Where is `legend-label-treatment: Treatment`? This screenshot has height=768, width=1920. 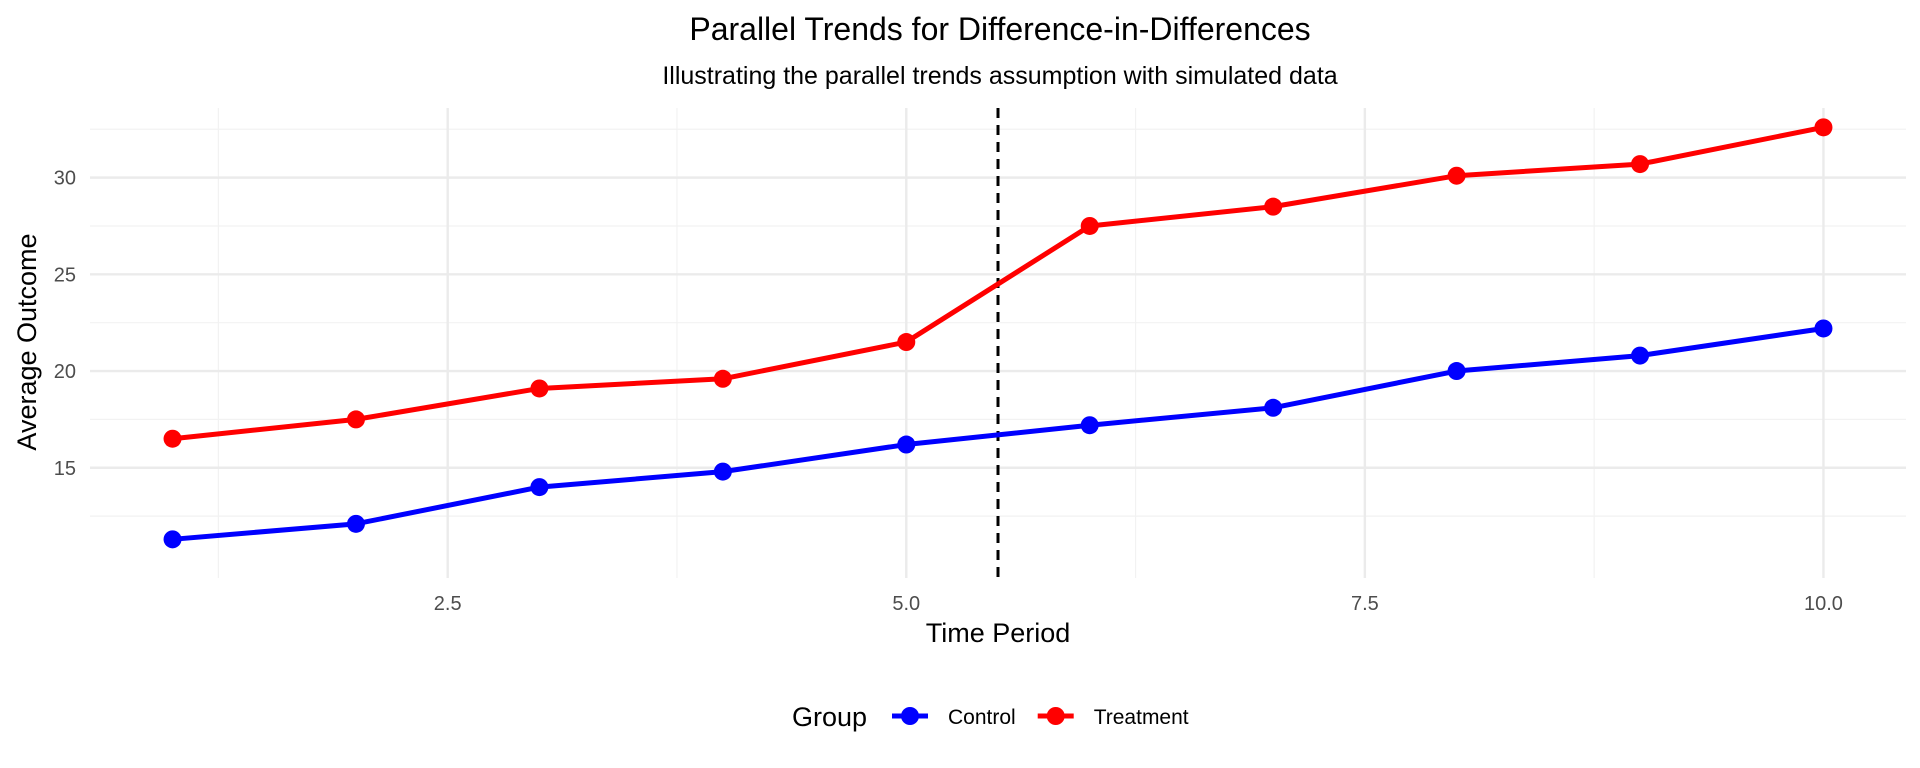 legend-label-treatment: Treatment is located at coordinates (1141, 717).